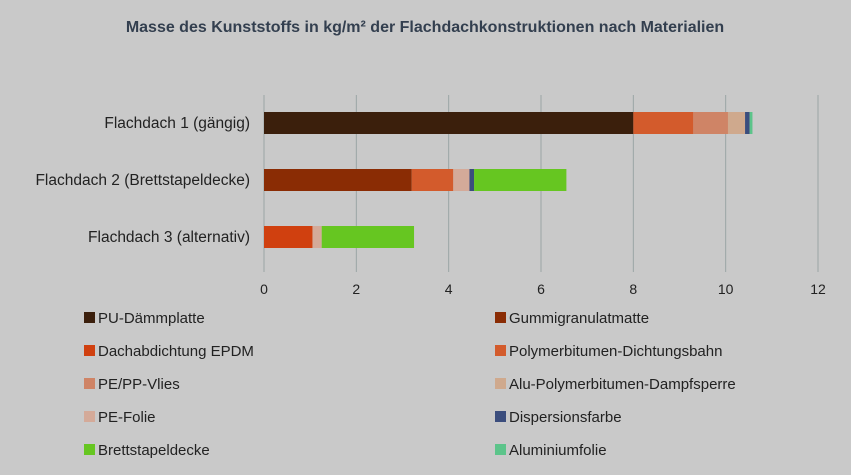 This screenshot has height=475, width=851. I want to click on x-tick-label: 2, so click(356, 289).